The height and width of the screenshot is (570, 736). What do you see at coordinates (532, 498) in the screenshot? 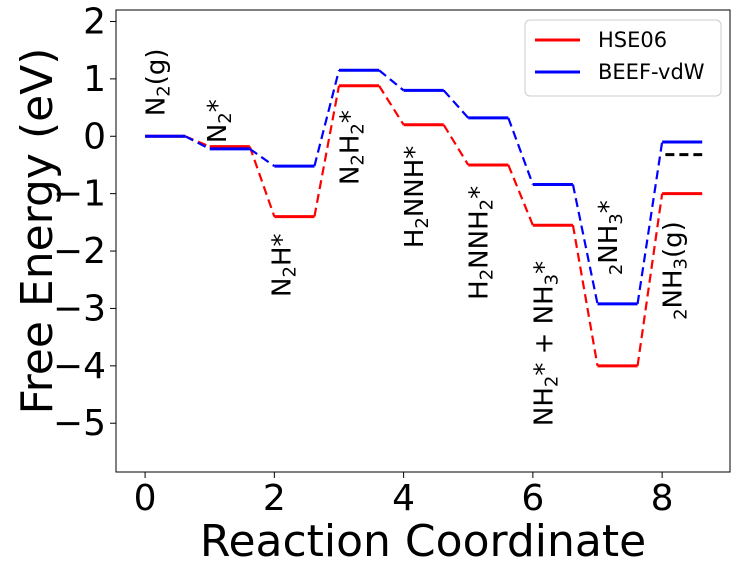
I see `x-tick-label: 6` at bounding box center [532, 498].